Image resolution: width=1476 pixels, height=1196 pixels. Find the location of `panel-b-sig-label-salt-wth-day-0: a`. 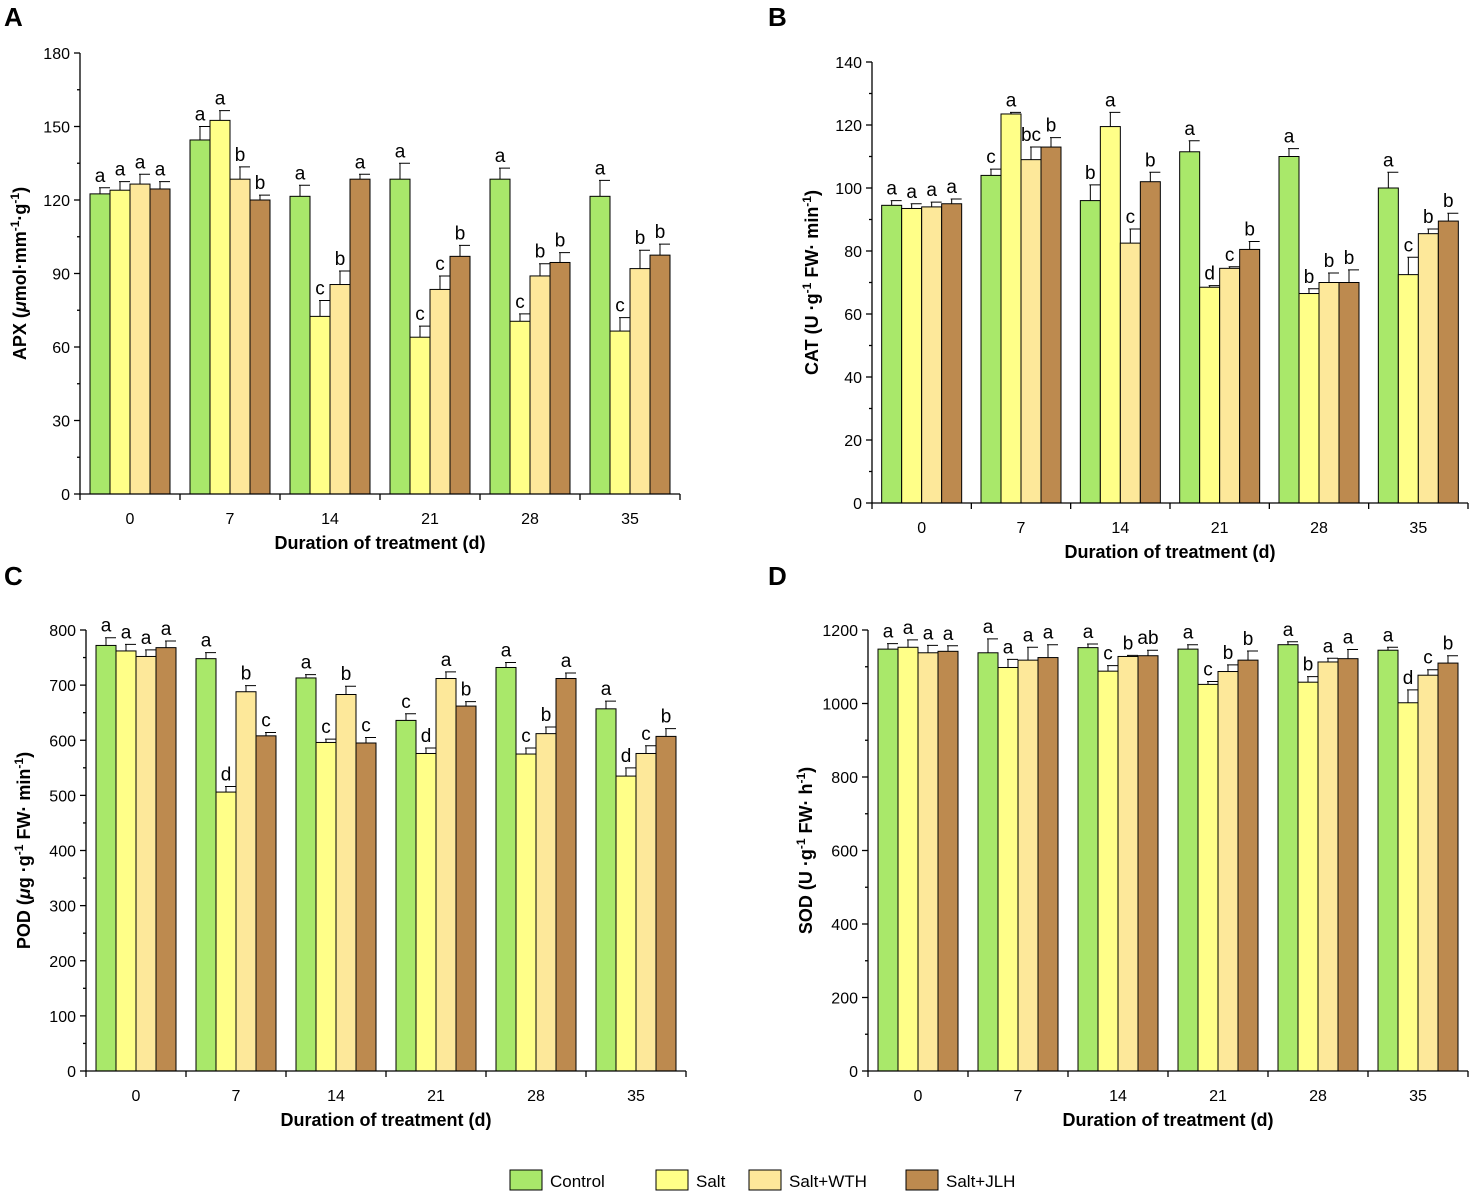

panel-b-sig-label-salt-wth-day-0: a is located at coordinates (931, 190).